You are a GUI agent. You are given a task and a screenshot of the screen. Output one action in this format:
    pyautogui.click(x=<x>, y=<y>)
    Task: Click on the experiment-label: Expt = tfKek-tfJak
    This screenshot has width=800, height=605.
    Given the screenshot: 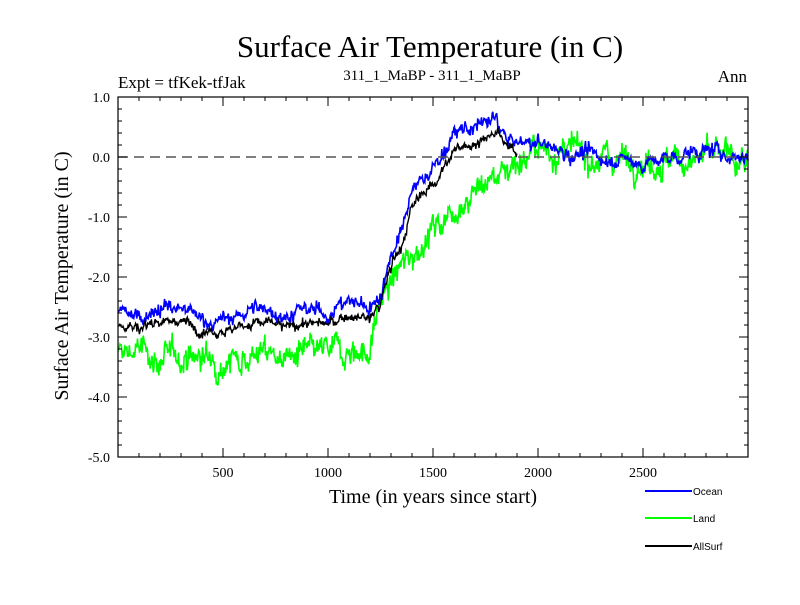 What is the action you would take?
    pyautogui.click(x=182, y=82)
    